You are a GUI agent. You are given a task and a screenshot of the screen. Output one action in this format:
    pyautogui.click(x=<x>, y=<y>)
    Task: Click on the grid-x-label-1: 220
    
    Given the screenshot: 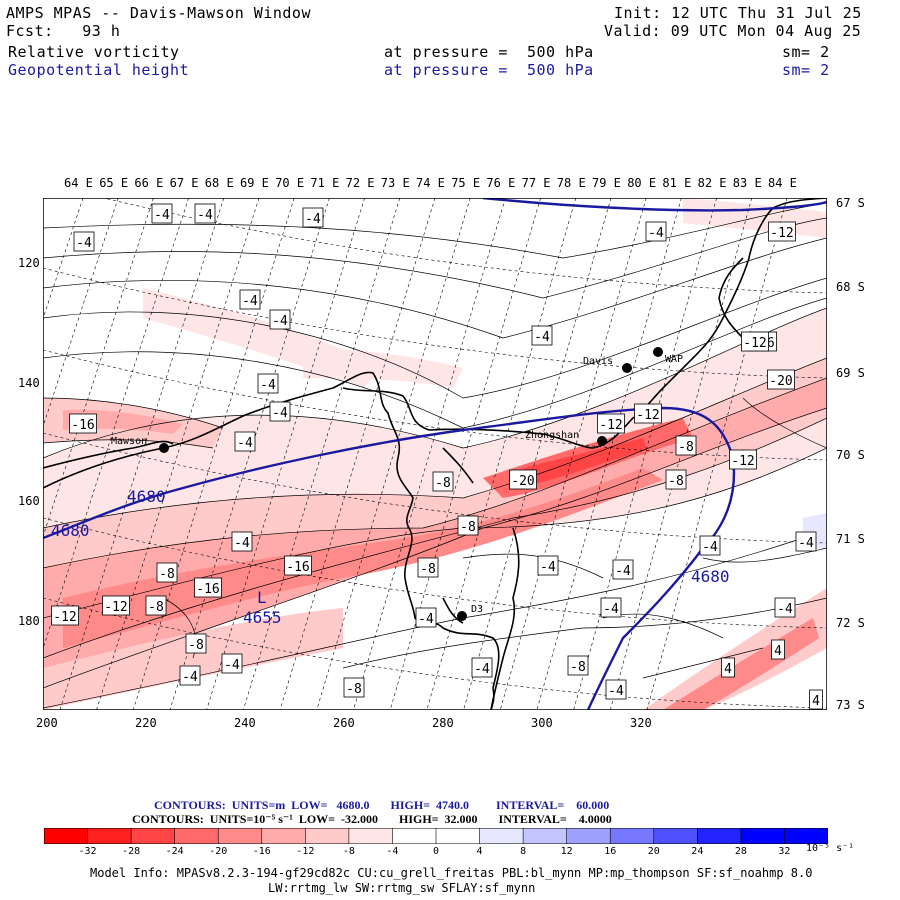 What is the action you would take?
    pyautogui.click(x=146, y=723)
    